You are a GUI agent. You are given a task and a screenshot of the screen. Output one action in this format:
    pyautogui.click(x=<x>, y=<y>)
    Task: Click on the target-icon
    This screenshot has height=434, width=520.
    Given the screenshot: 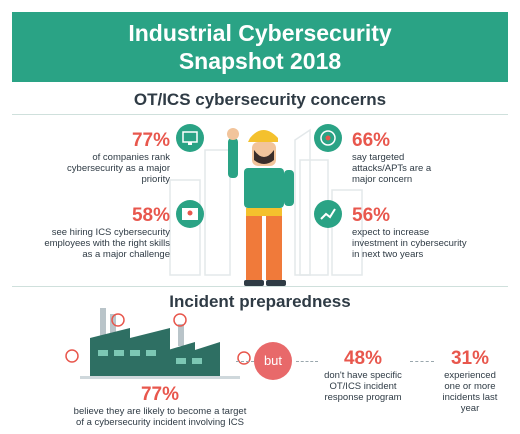 What is the action you would take?
    pyautogui.click(x=328, y=138)
    